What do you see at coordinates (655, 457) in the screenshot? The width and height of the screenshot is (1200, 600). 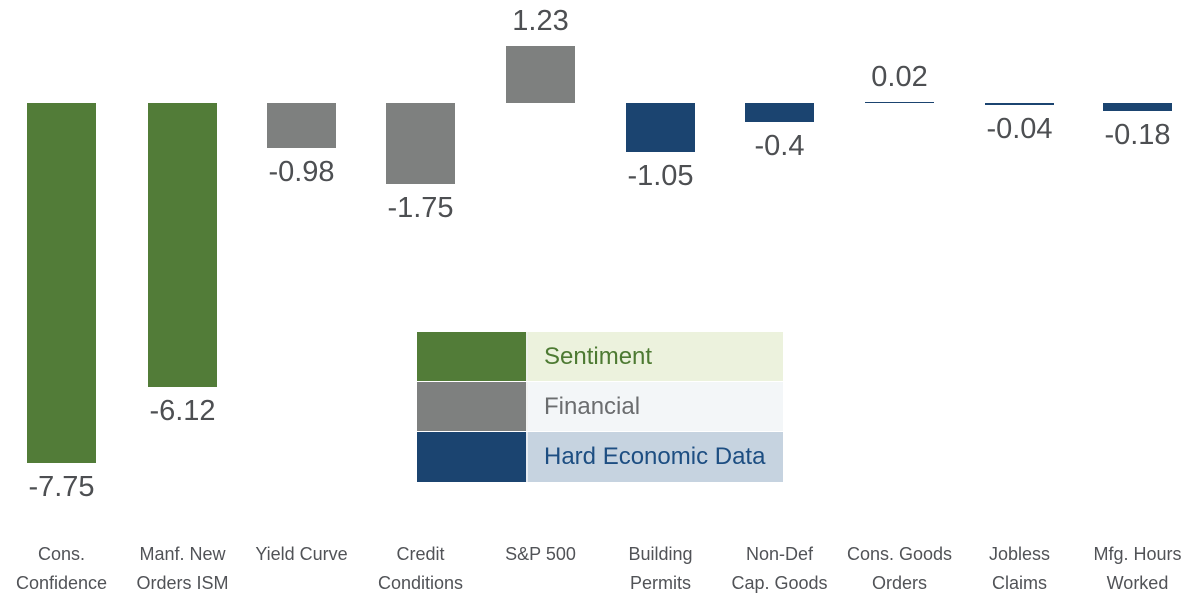 I see `legend-label: Hard Economic Data` at bounding box center [655, 457].